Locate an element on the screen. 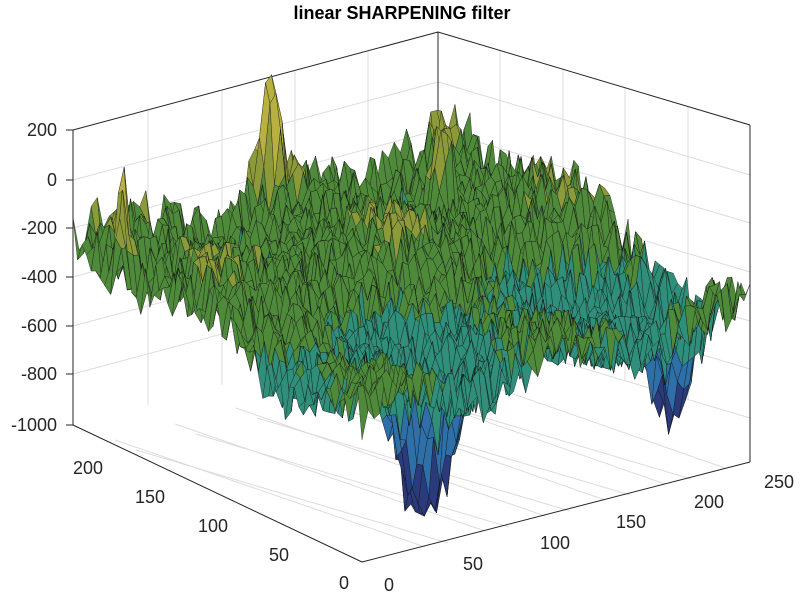  z-tick-label: -1000 is located at coordinates (34, 425).